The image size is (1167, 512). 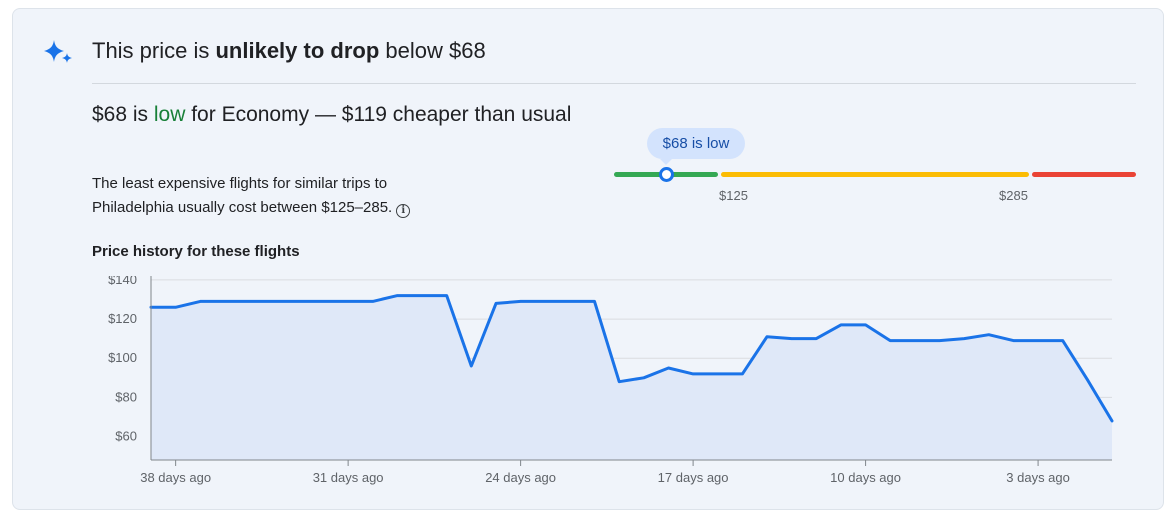 I want to click on current-price-bubble: $68 is low, so click(x=696, y=146).